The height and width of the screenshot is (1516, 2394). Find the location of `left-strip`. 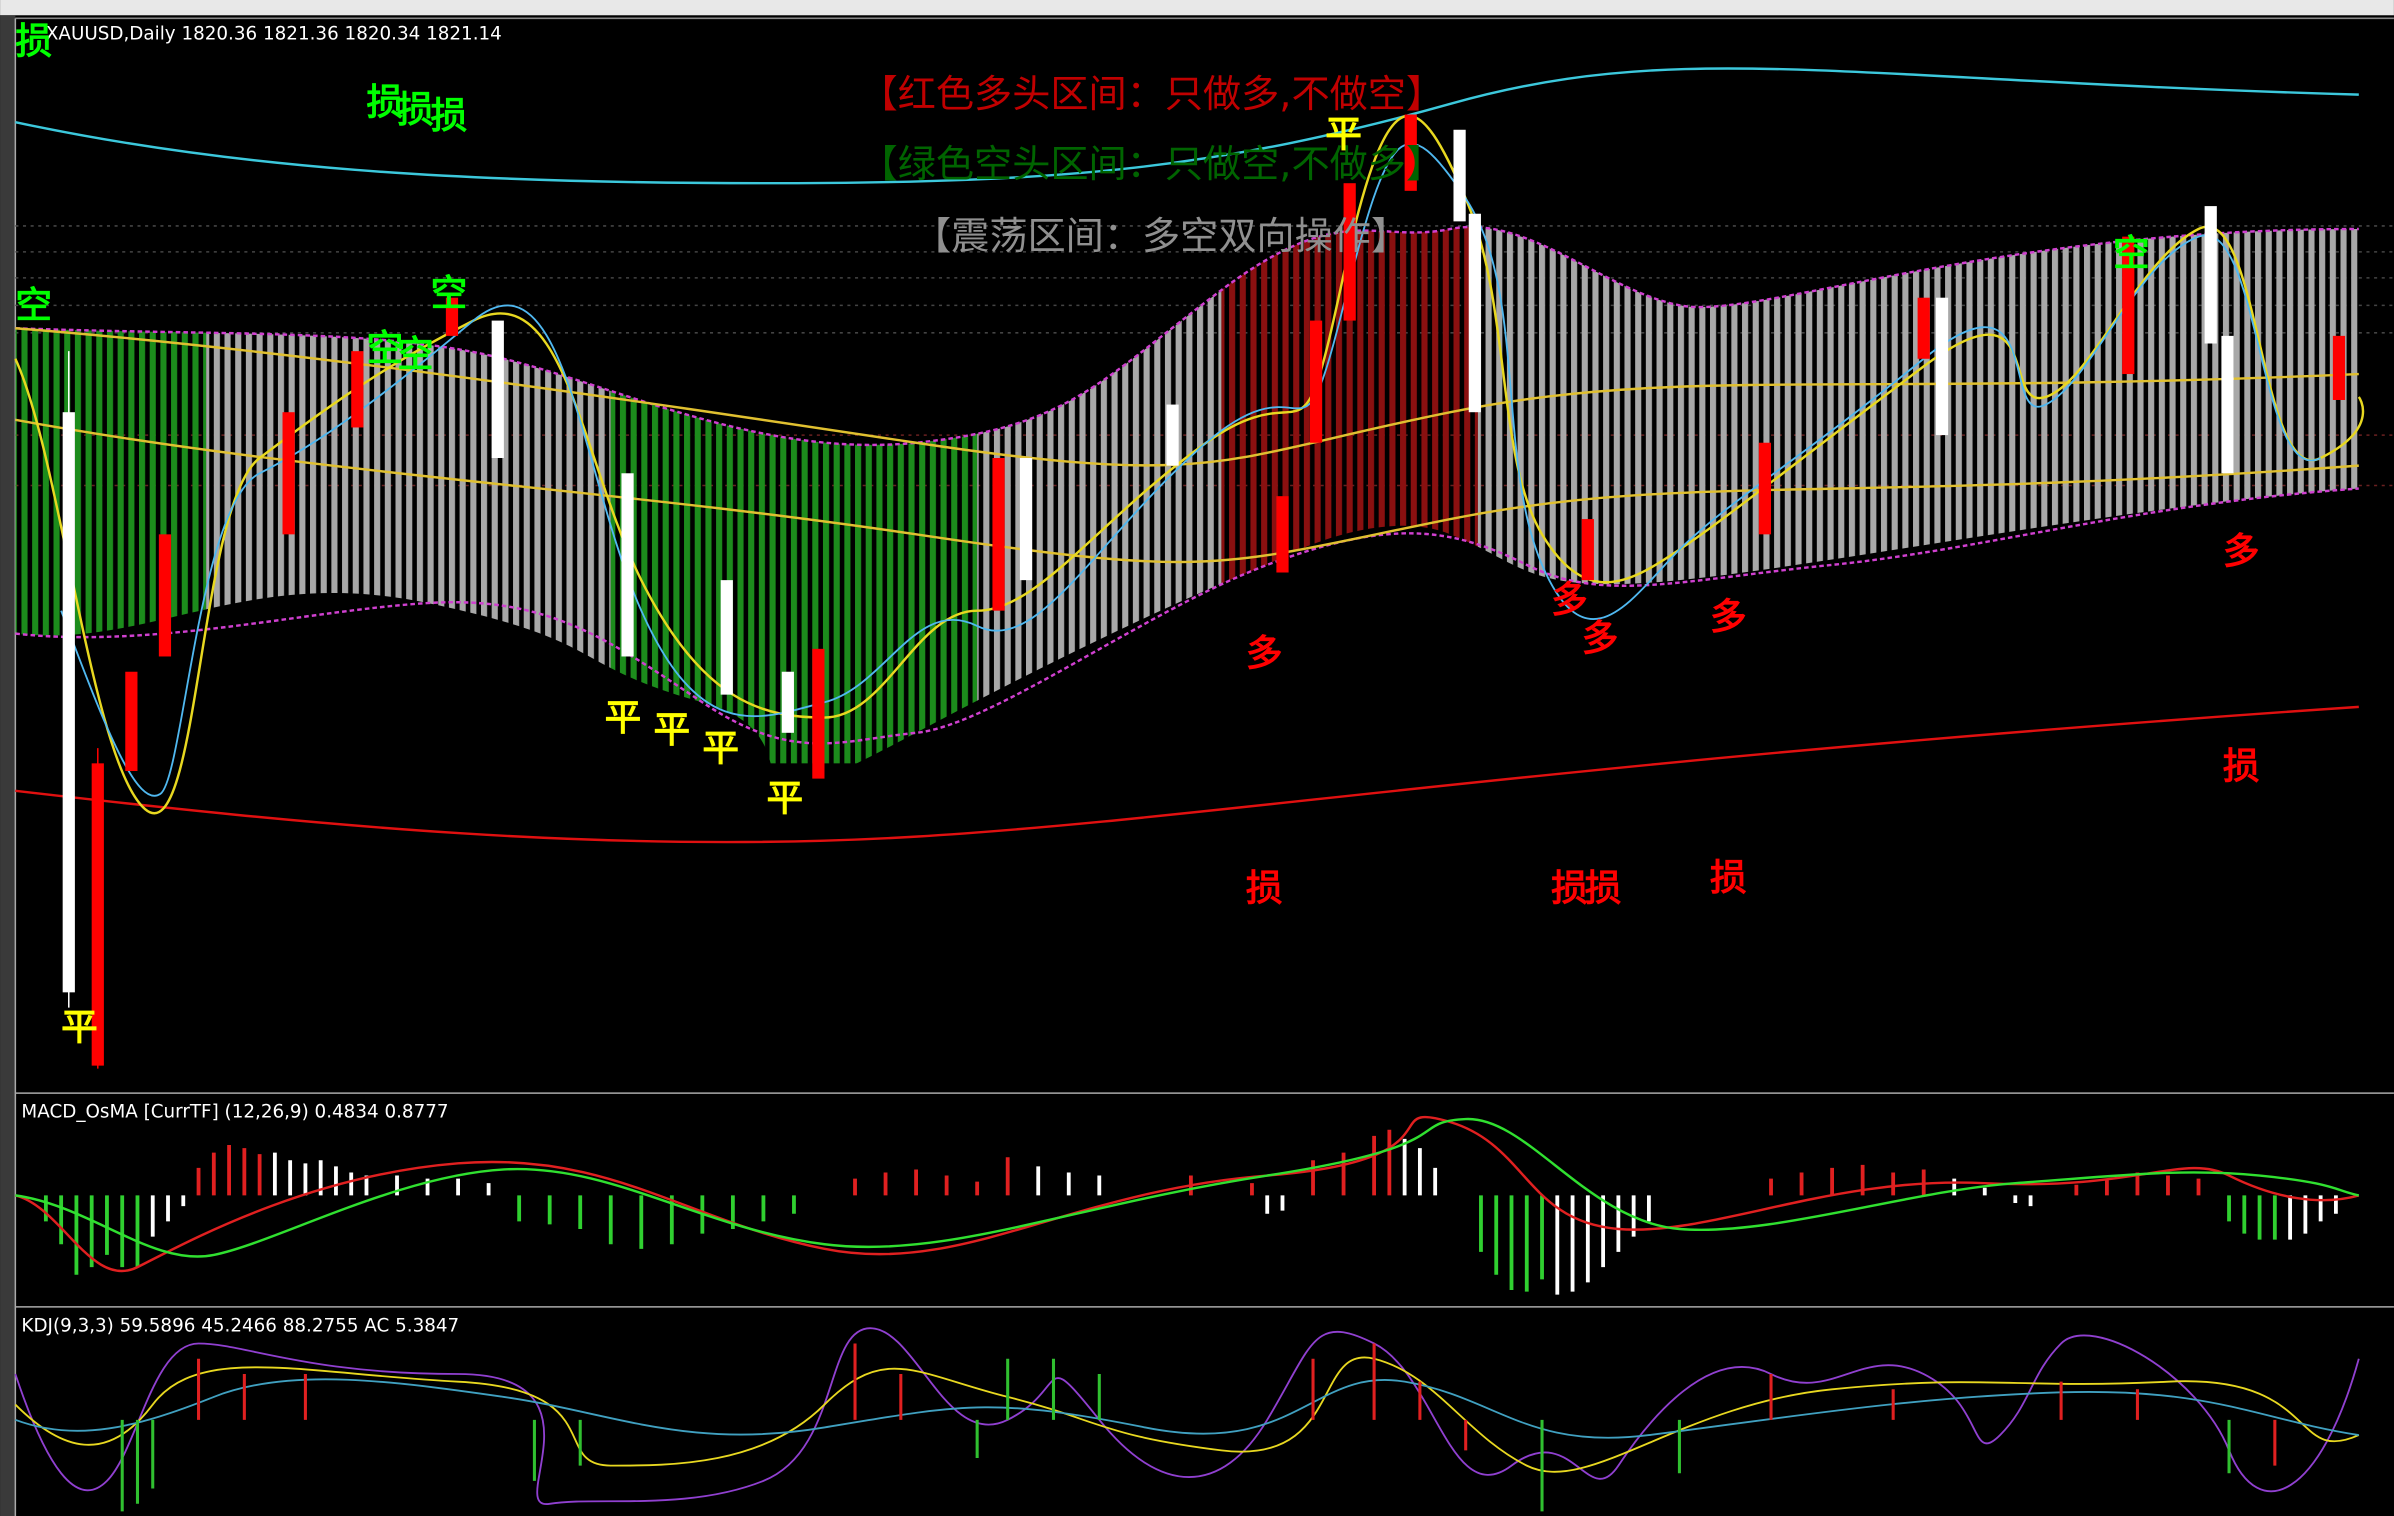

left-strip is located at coordinates (8, 765).